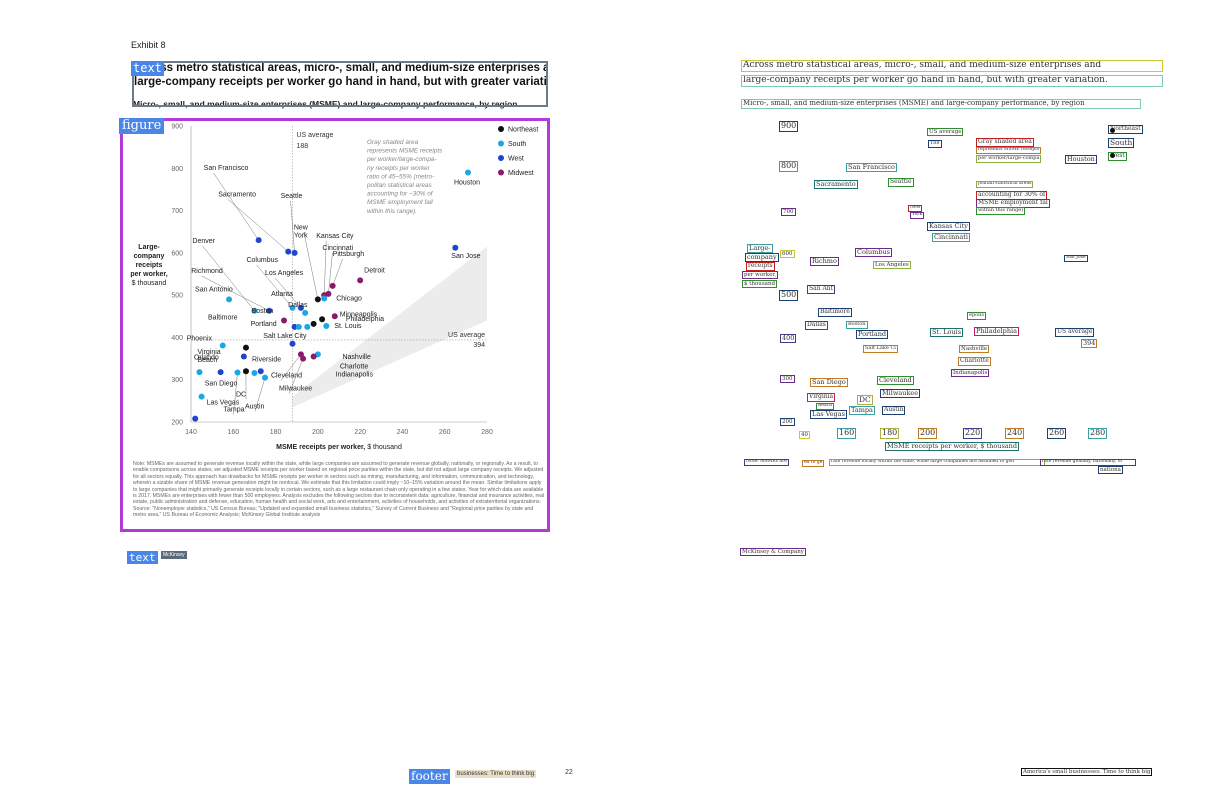  I want to click on y-axis-label: per worker,, so click(148, 274).